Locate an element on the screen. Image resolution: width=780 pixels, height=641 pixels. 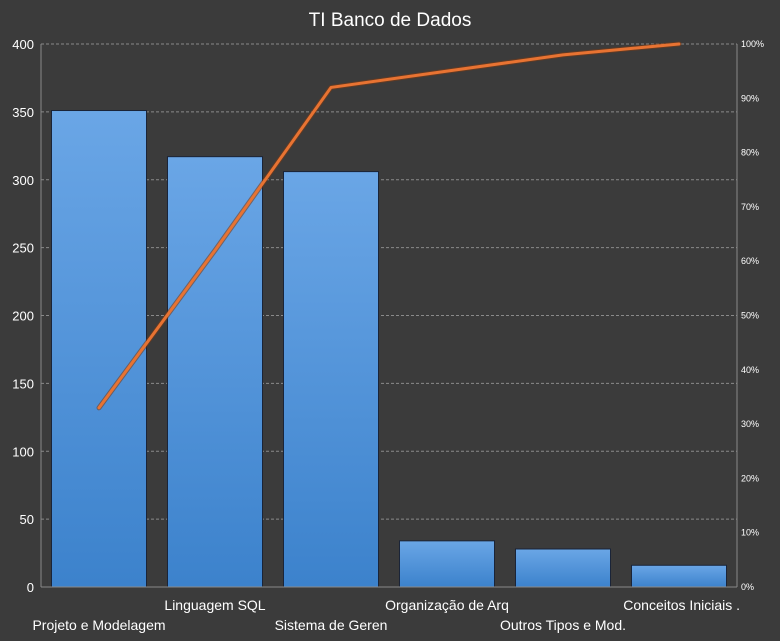
y2-tick-label: 50% is located at coordinates (750, 316).